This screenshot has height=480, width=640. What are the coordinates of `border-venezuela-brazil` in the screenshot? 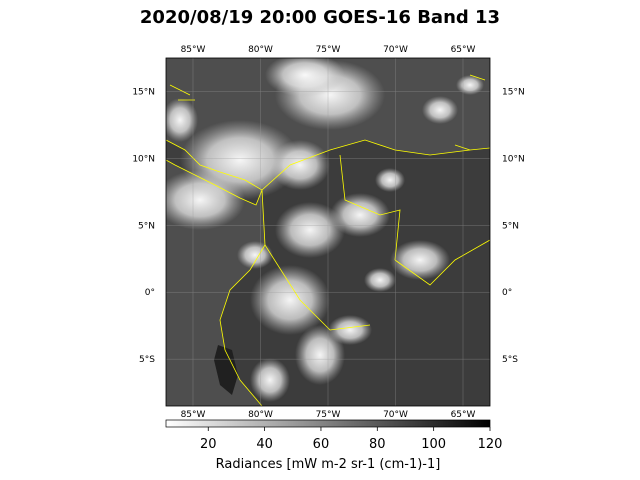 It's located at (442, 262).